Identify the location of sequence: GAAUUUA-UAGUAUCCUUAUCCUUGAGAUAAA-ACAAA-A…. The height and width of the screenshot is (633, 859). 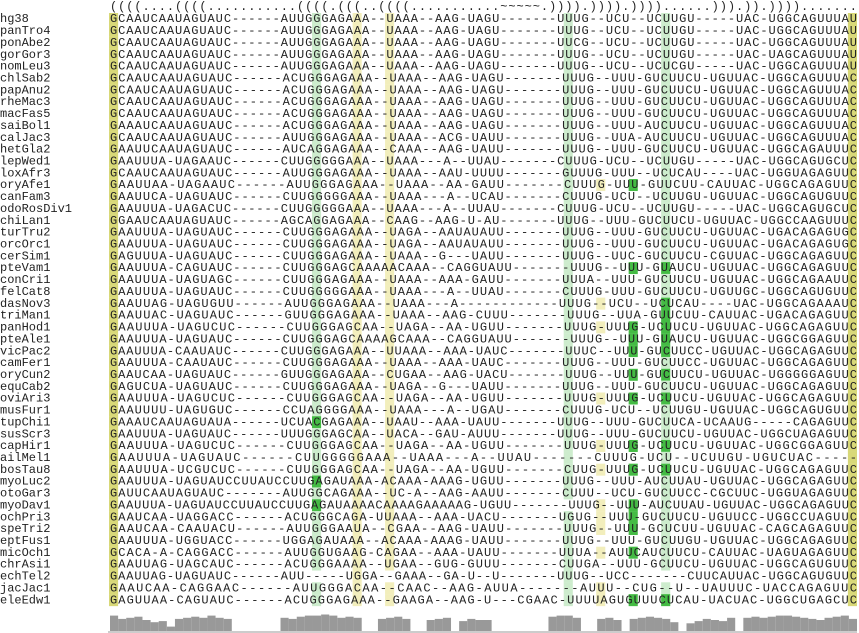
(483, 482).